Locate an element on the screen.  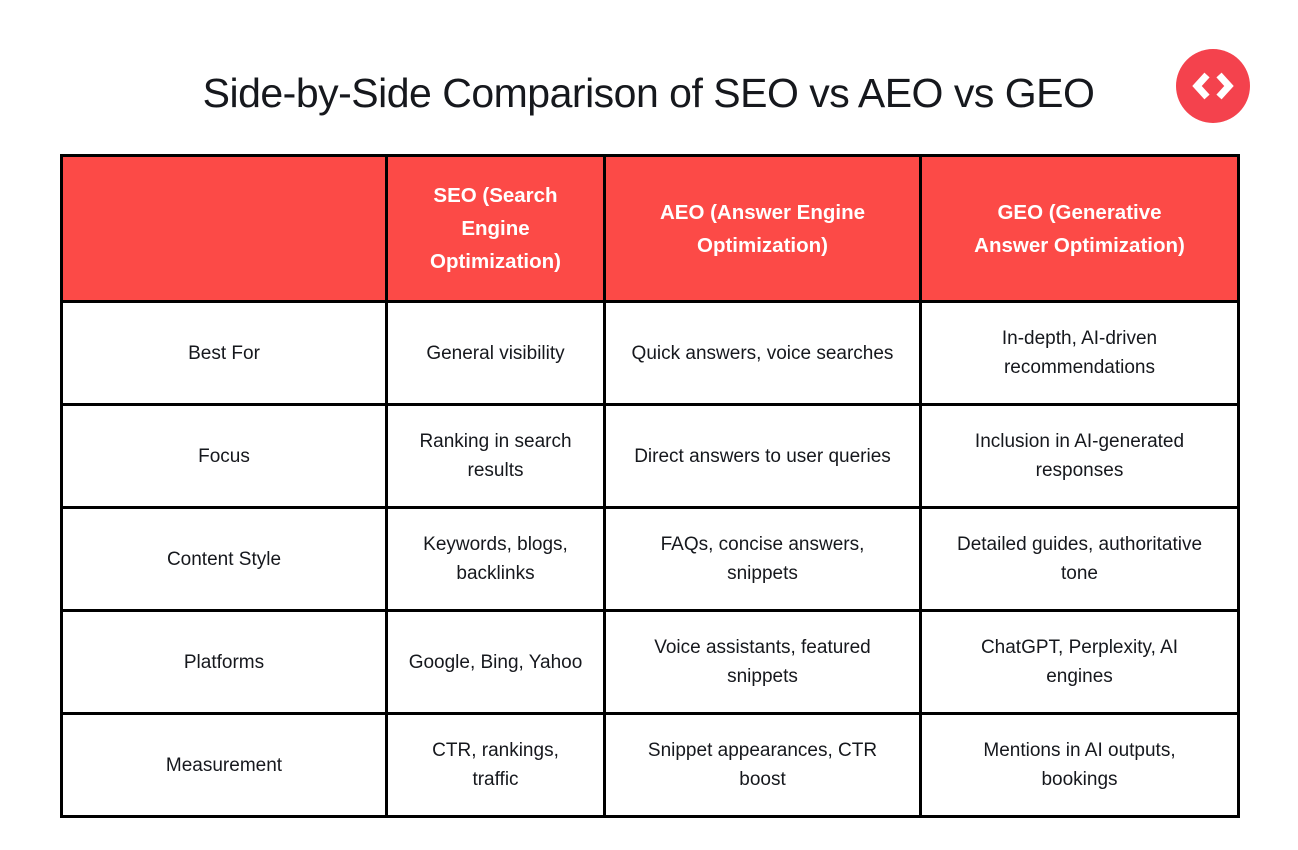
cell-text: Quick answers, voice searches is located at coordinates (762, 353).